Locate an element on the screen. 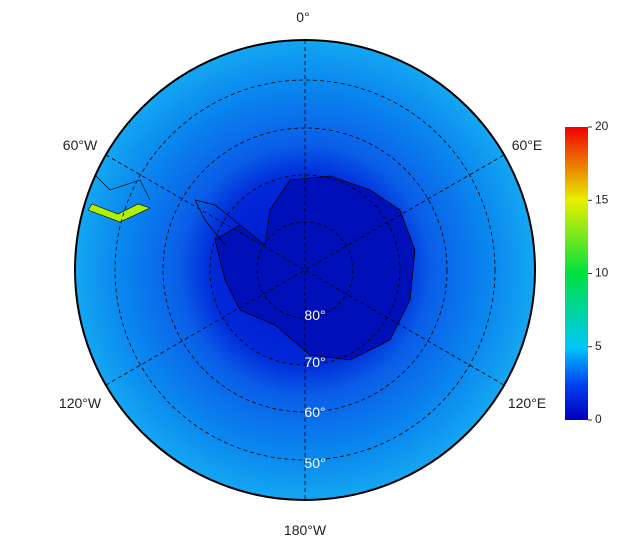 The image size is (625, 552). colorbar-tick-label: 15 is located at coordinates (602, 199).